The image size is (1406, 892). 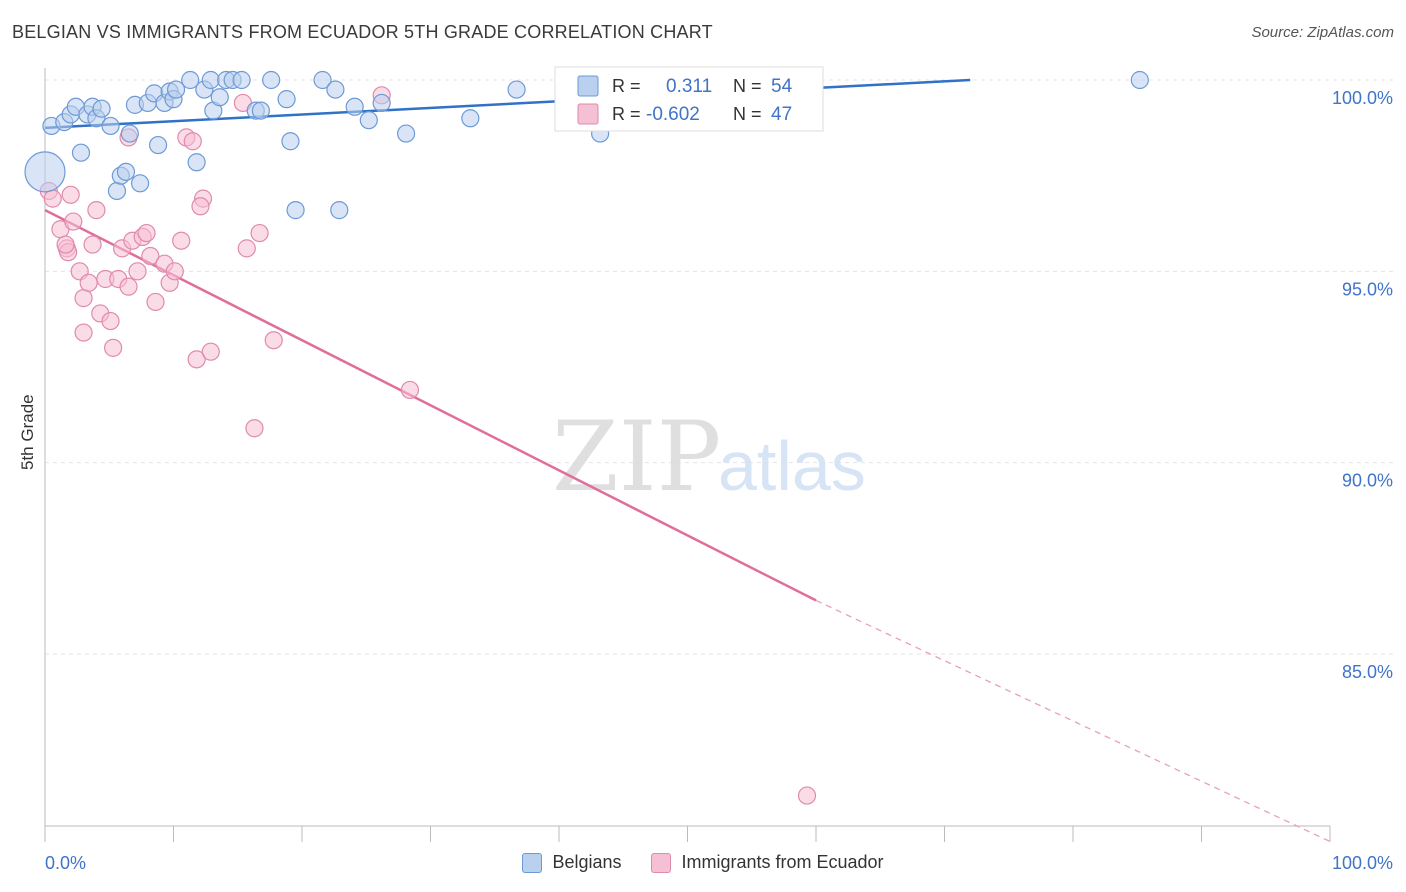 What do you see at coordinates (689, 86) in the screenshot?
I see `legend-r-value-belgians: 0.311` at bounding box center [689, 86].